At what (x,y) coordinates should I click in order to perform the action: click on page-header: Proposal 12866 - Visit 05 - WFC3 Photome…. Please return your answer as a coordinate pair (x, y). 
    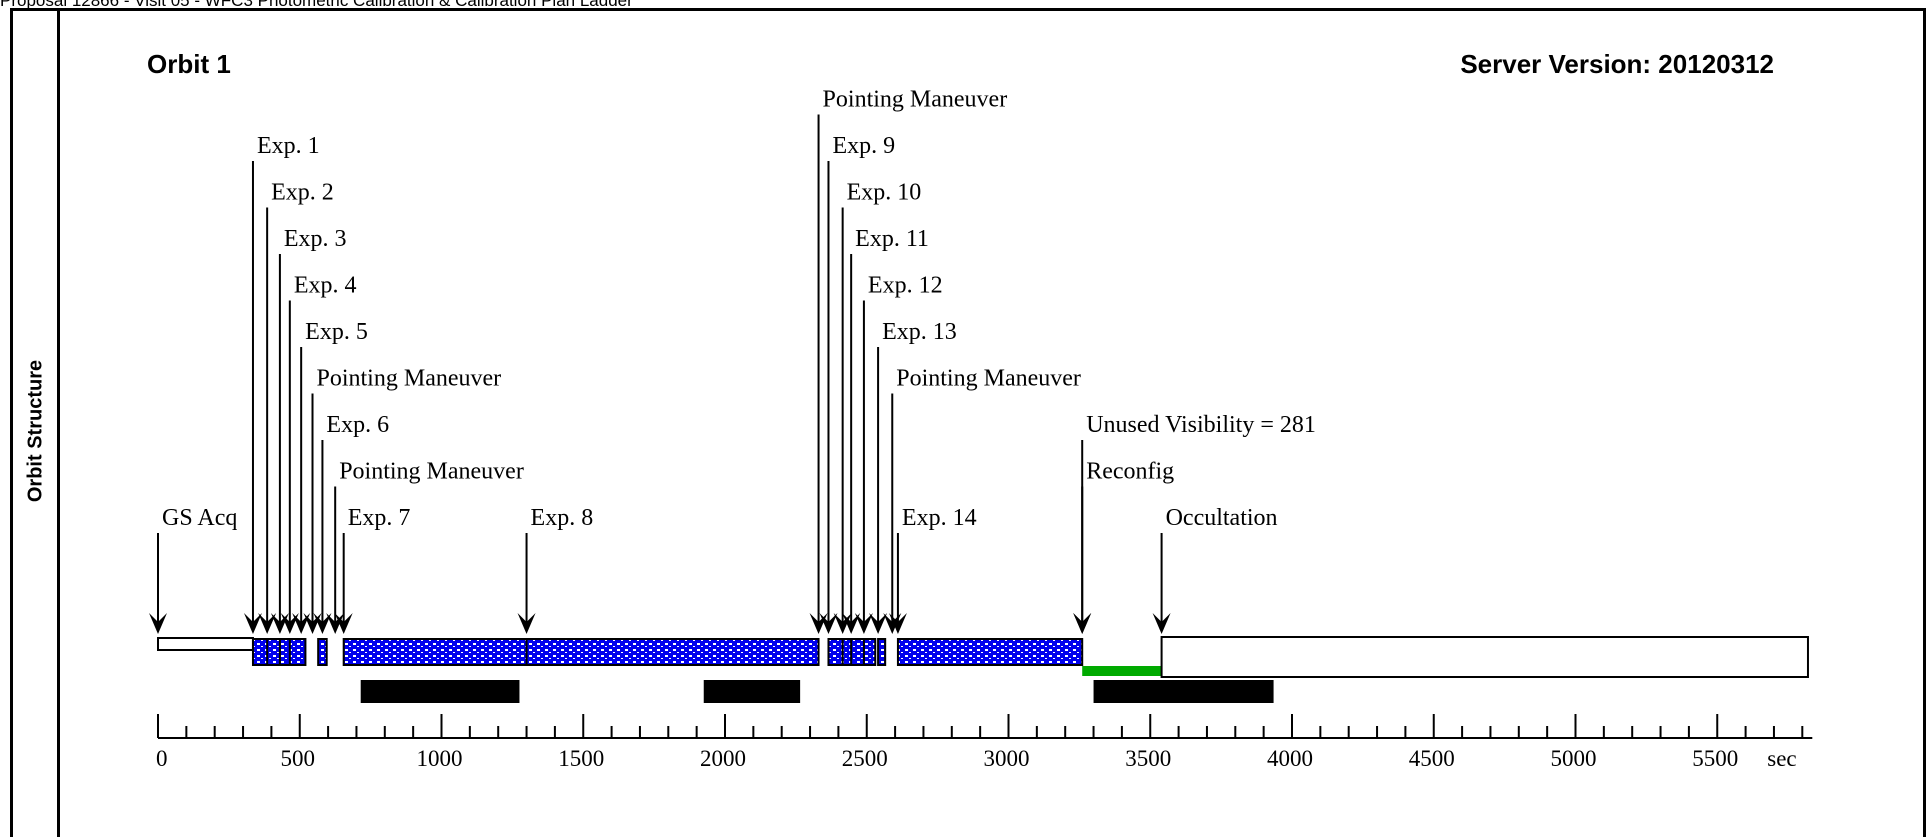
    Looking at the image, I should click on (965, 4).